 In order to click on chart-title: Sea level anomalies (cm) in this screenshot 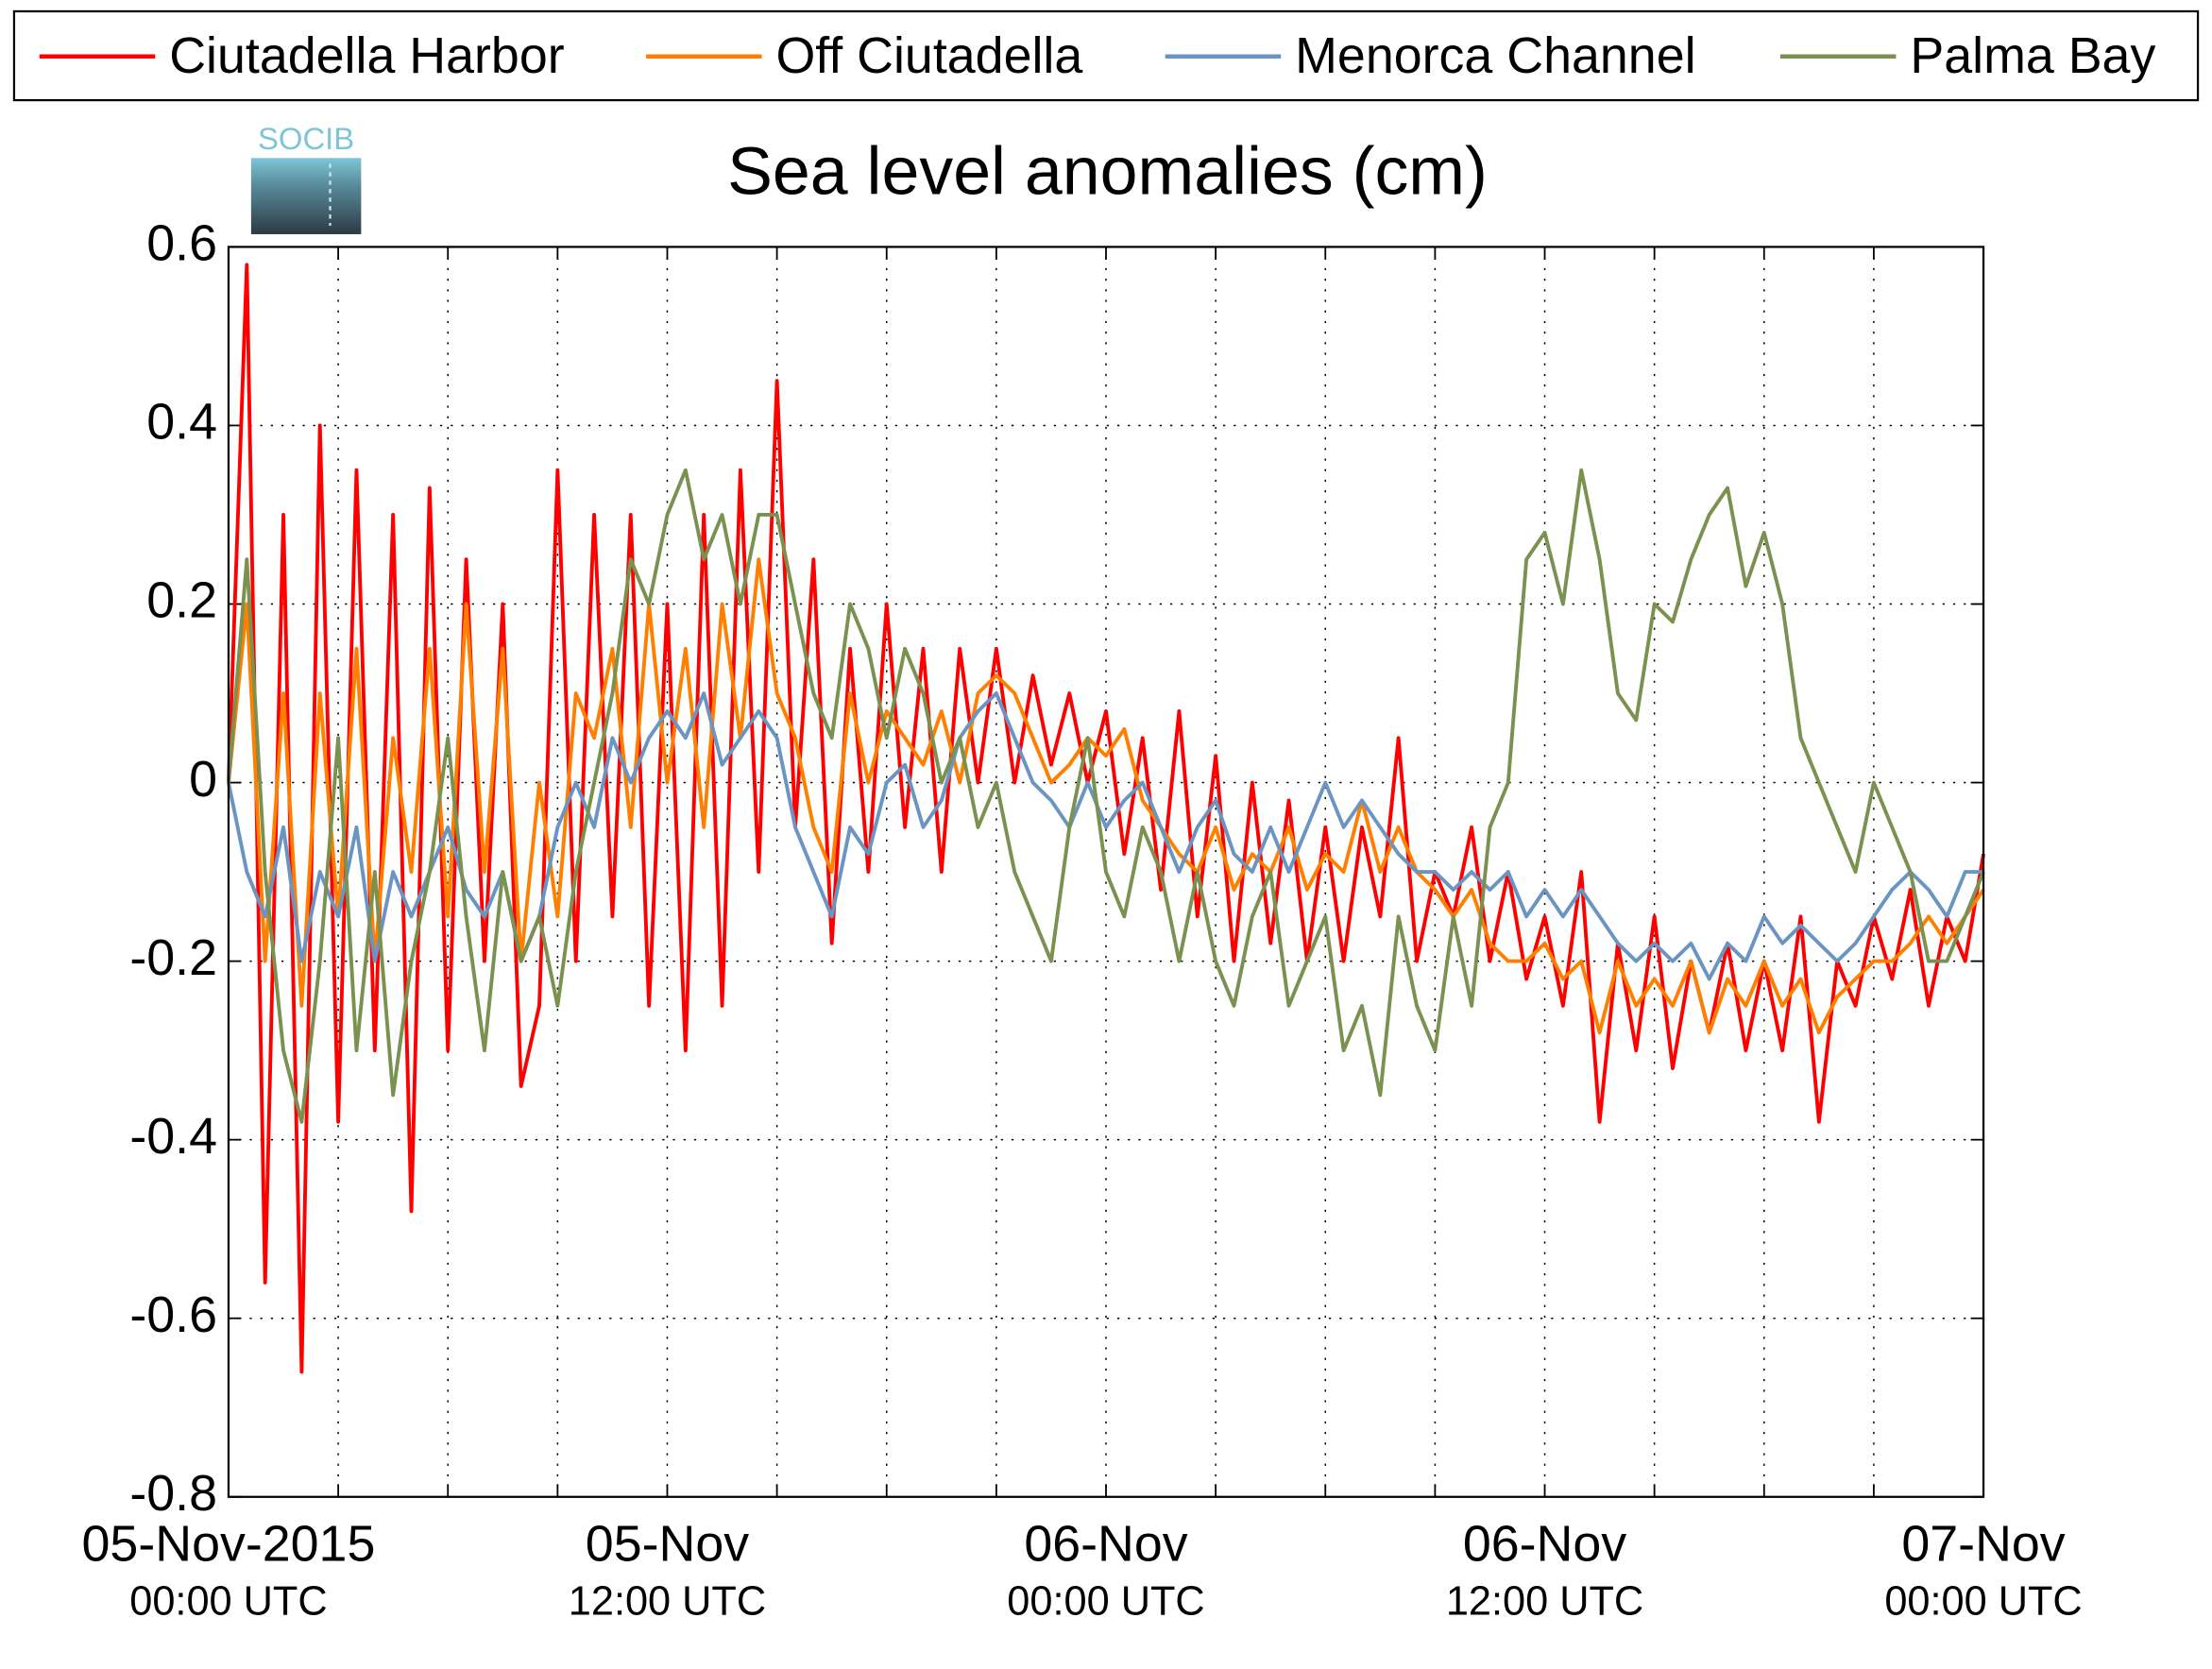, I will do `click(1107, 172)`.